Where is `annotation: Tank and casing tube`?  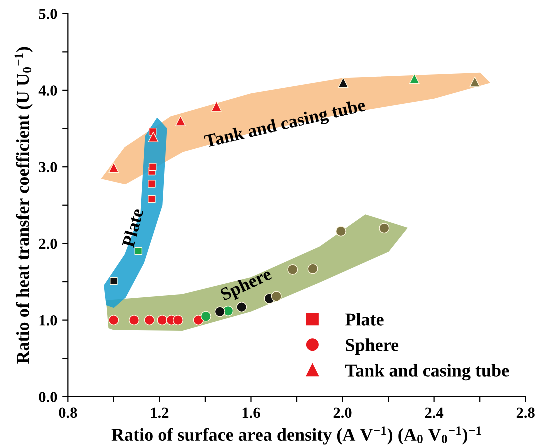
annotation: Tank and casing tube is located at coordinates (286, 125).